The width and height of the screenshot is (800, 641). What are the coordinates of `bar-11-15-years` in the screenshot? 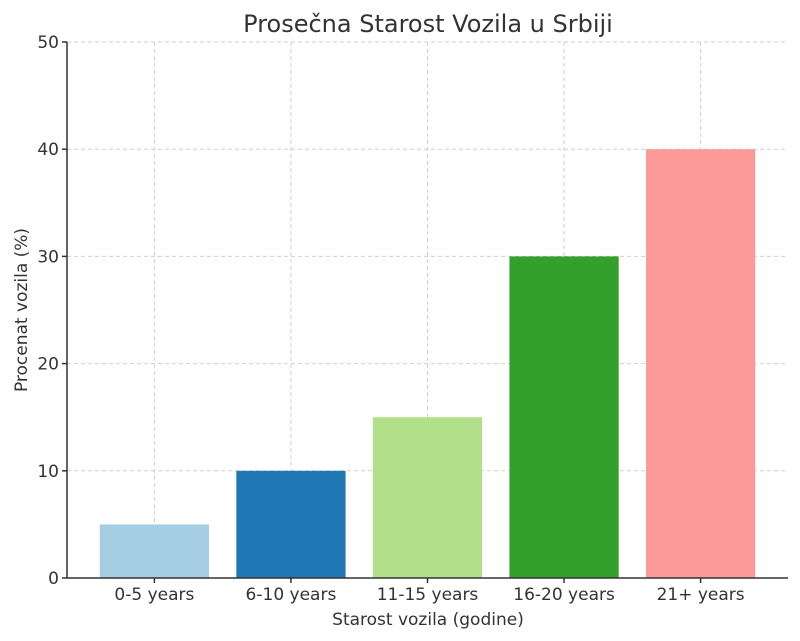 It's located at (427, 497).